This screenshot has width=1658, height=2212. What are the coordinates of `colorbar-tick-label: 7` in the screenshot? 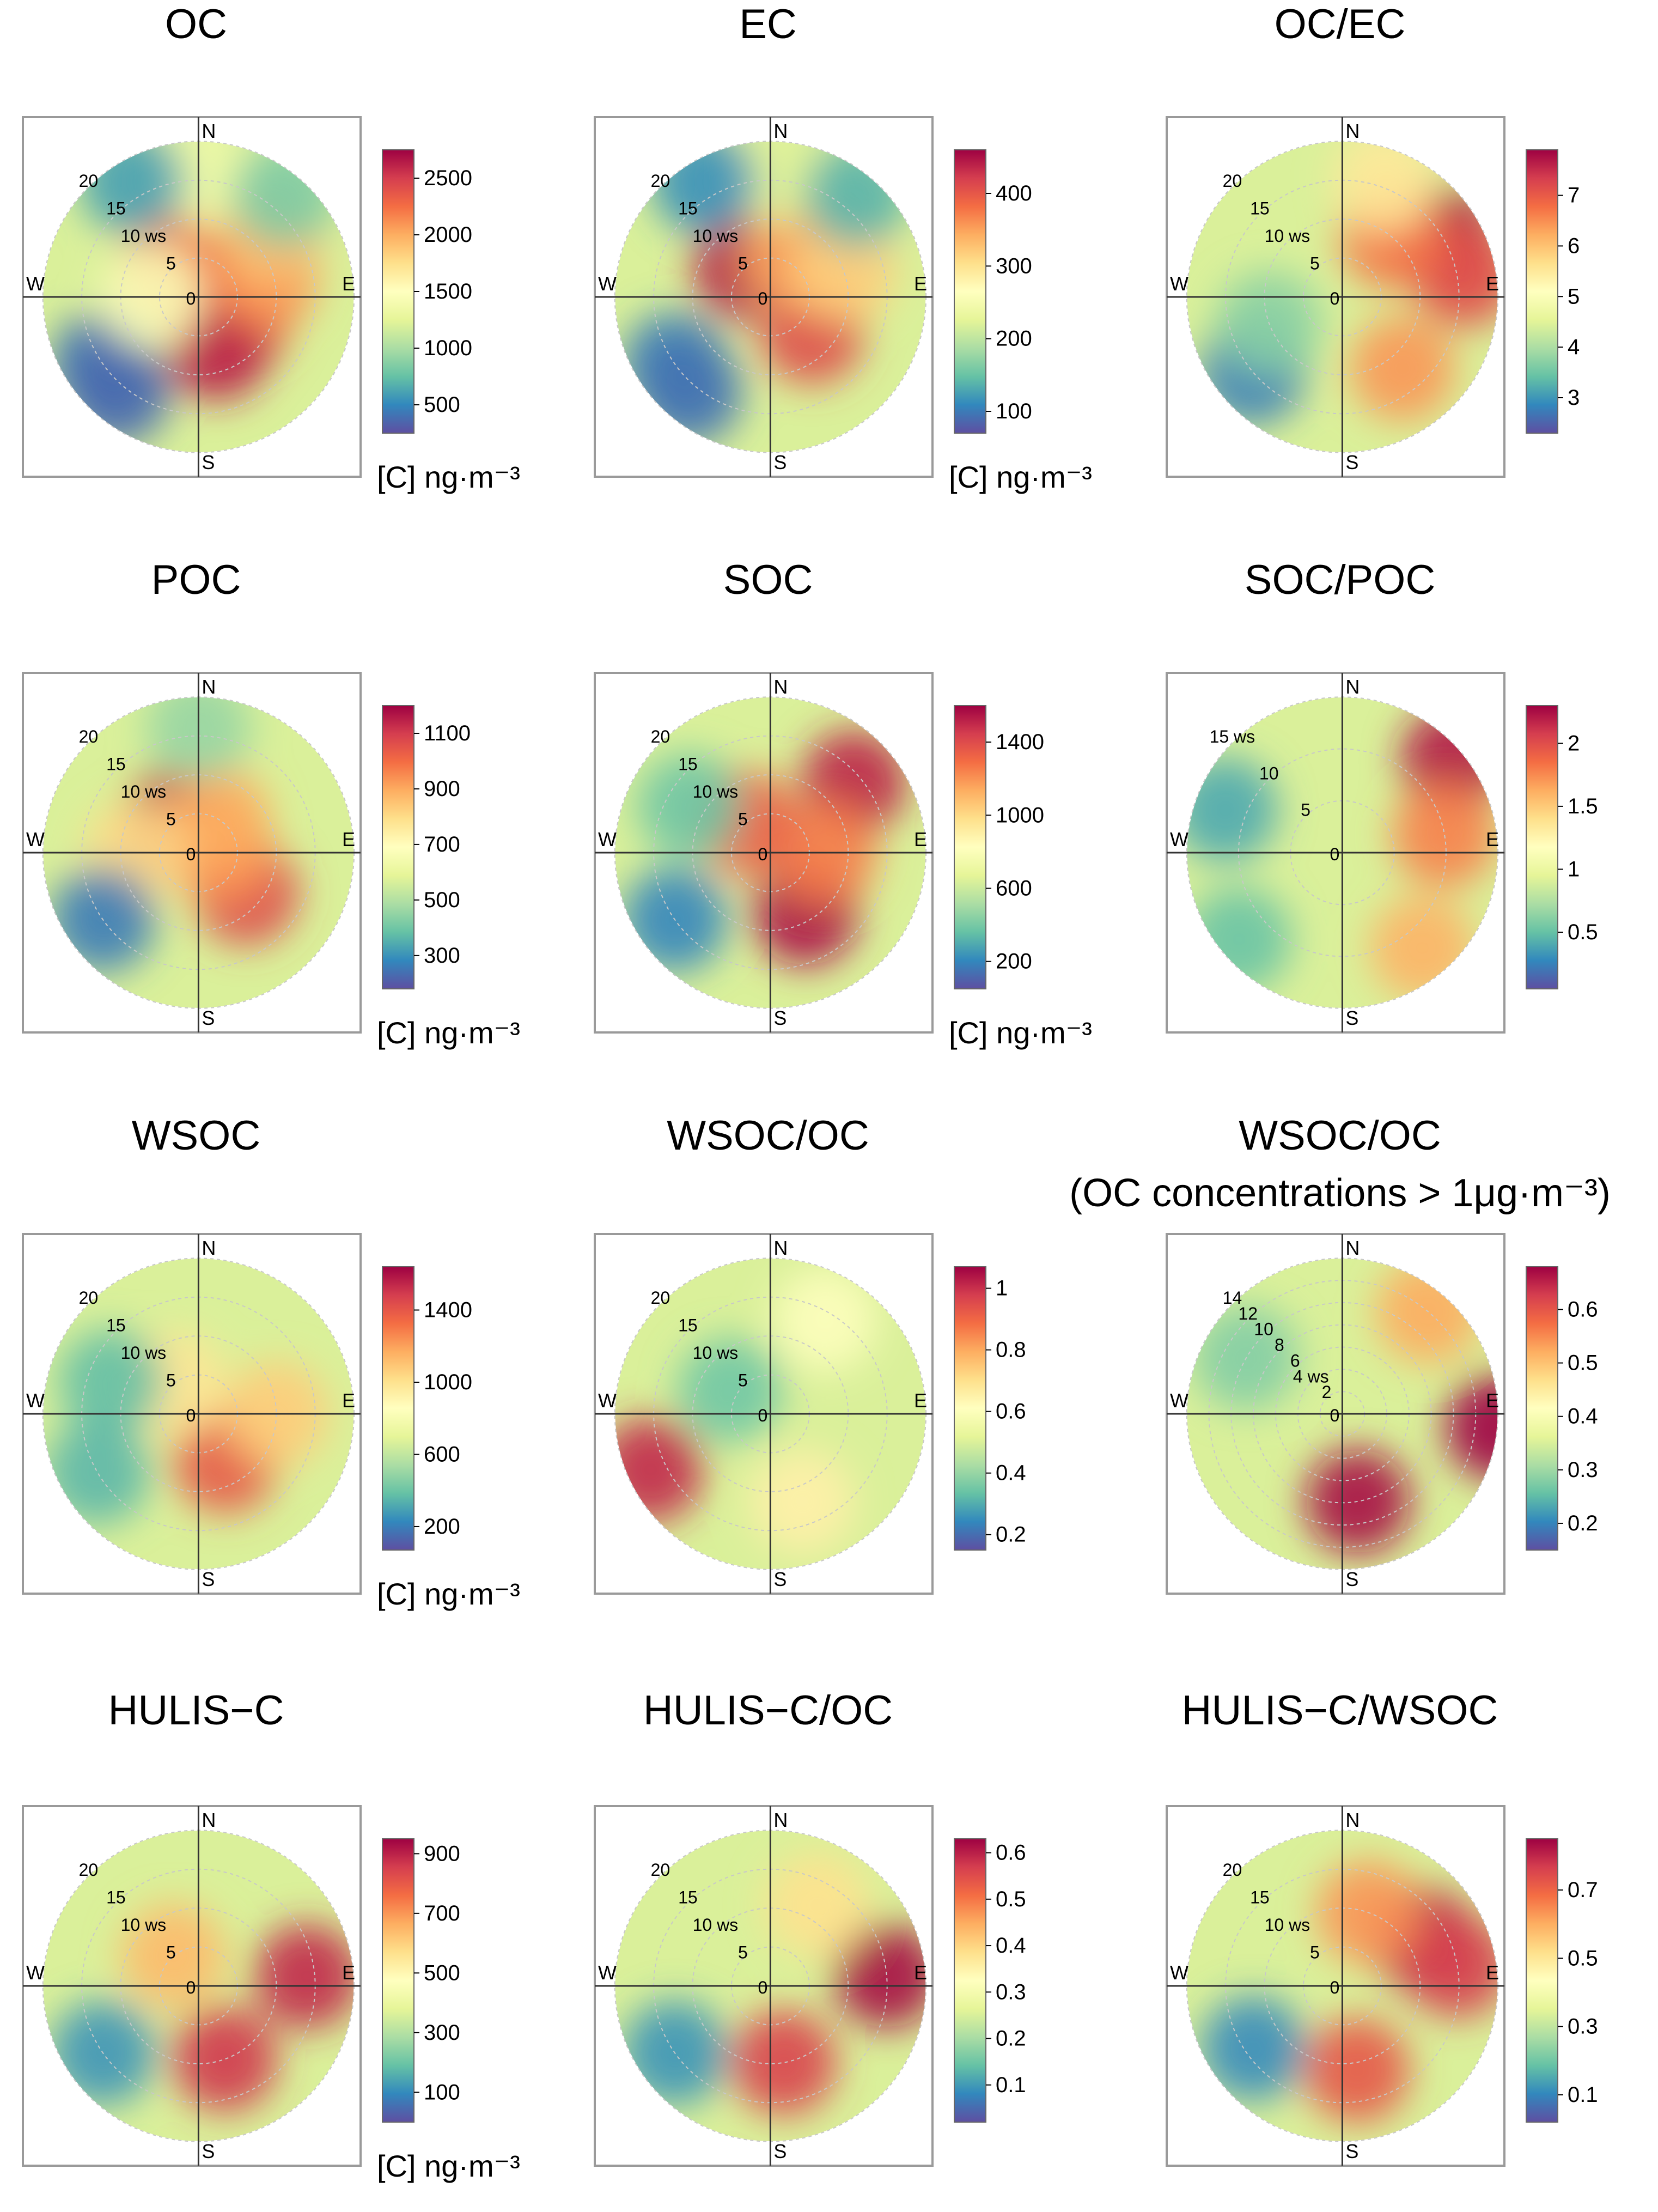 It's located at (1574, 196).